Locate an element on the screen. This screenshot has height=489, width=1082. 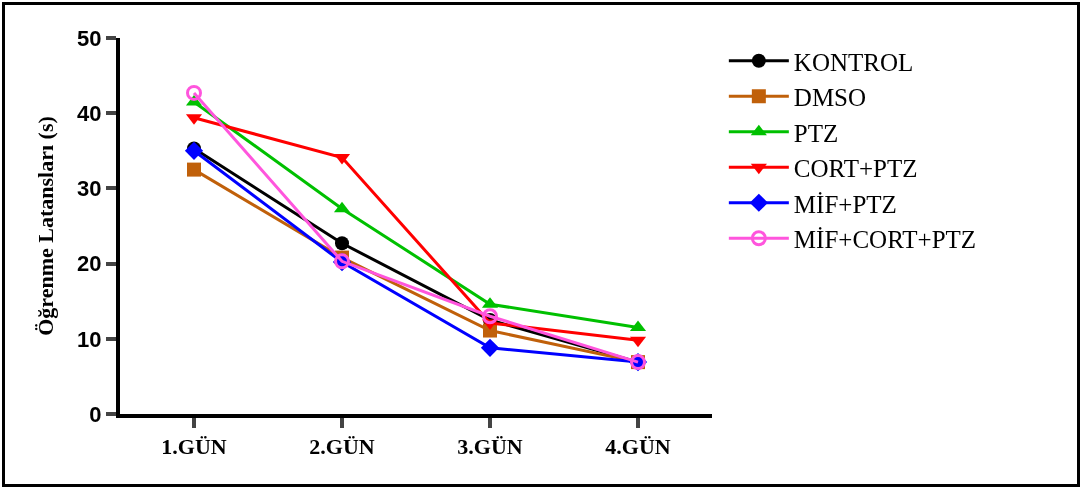
y-tick-label: 40 is located at coordinates (89, 113).